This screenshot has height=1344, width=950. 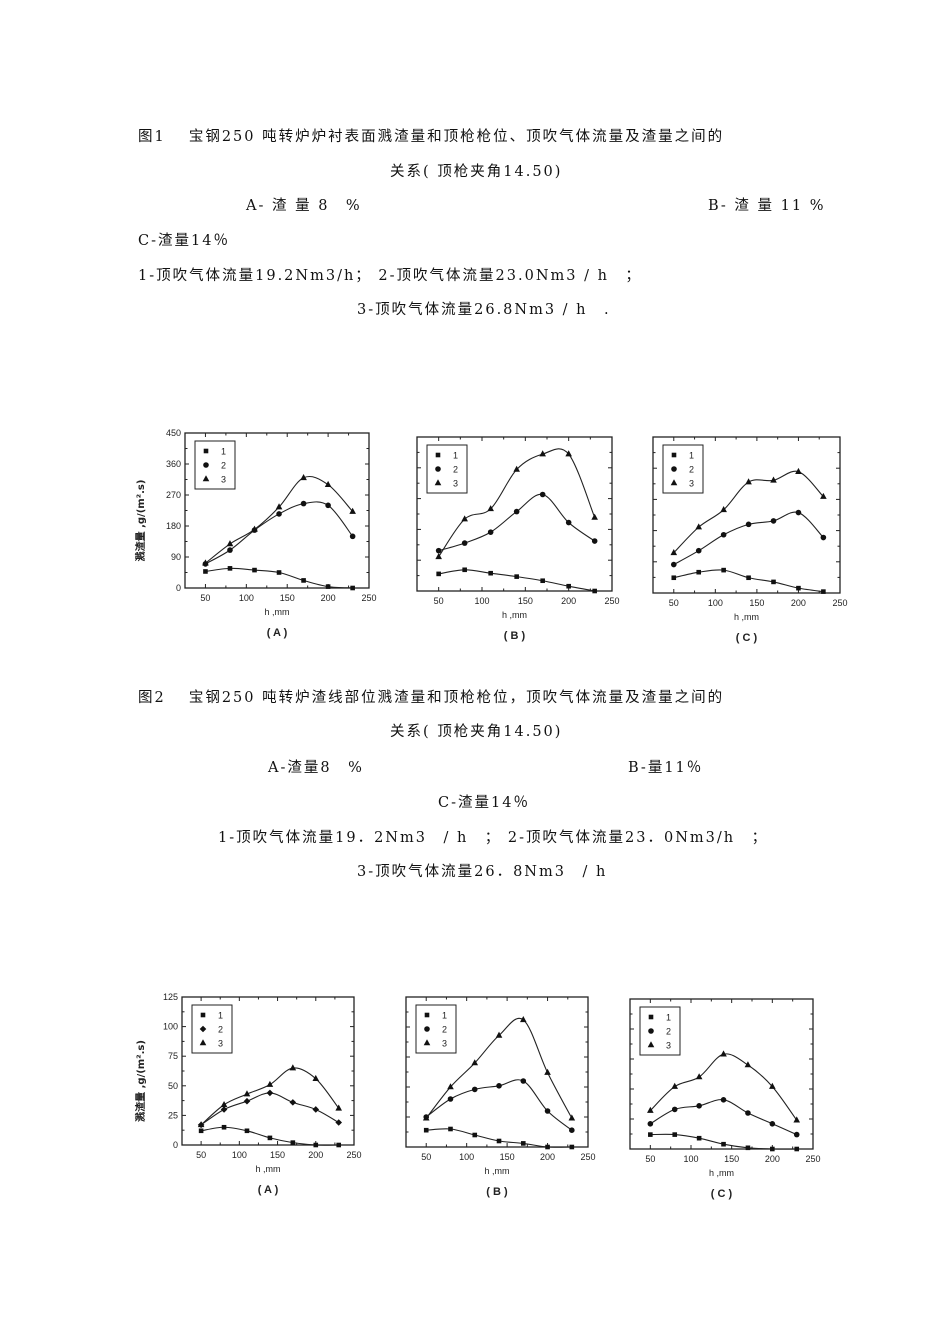 I want to click on x-tick-label: 200, so click(x=315, y=1155).